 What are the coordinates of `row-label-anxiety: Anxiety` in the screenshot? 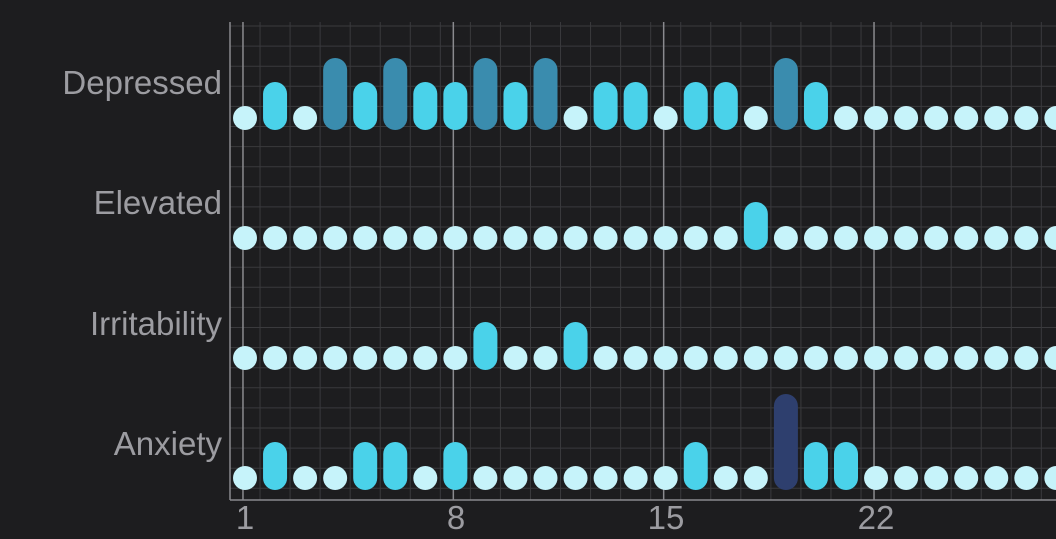 It's located at (167, 443).